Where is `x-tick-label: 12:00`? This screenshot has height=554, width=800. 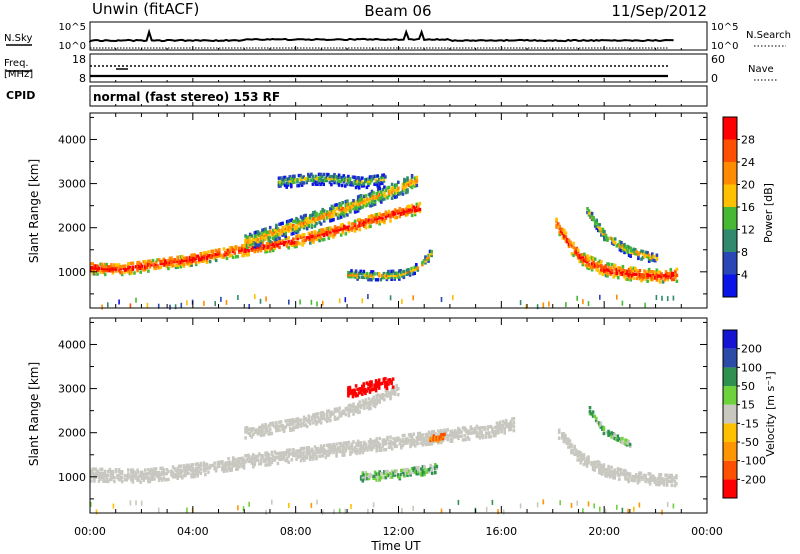
x-tick-label: 12:00 is located at coordinates (399, 531).